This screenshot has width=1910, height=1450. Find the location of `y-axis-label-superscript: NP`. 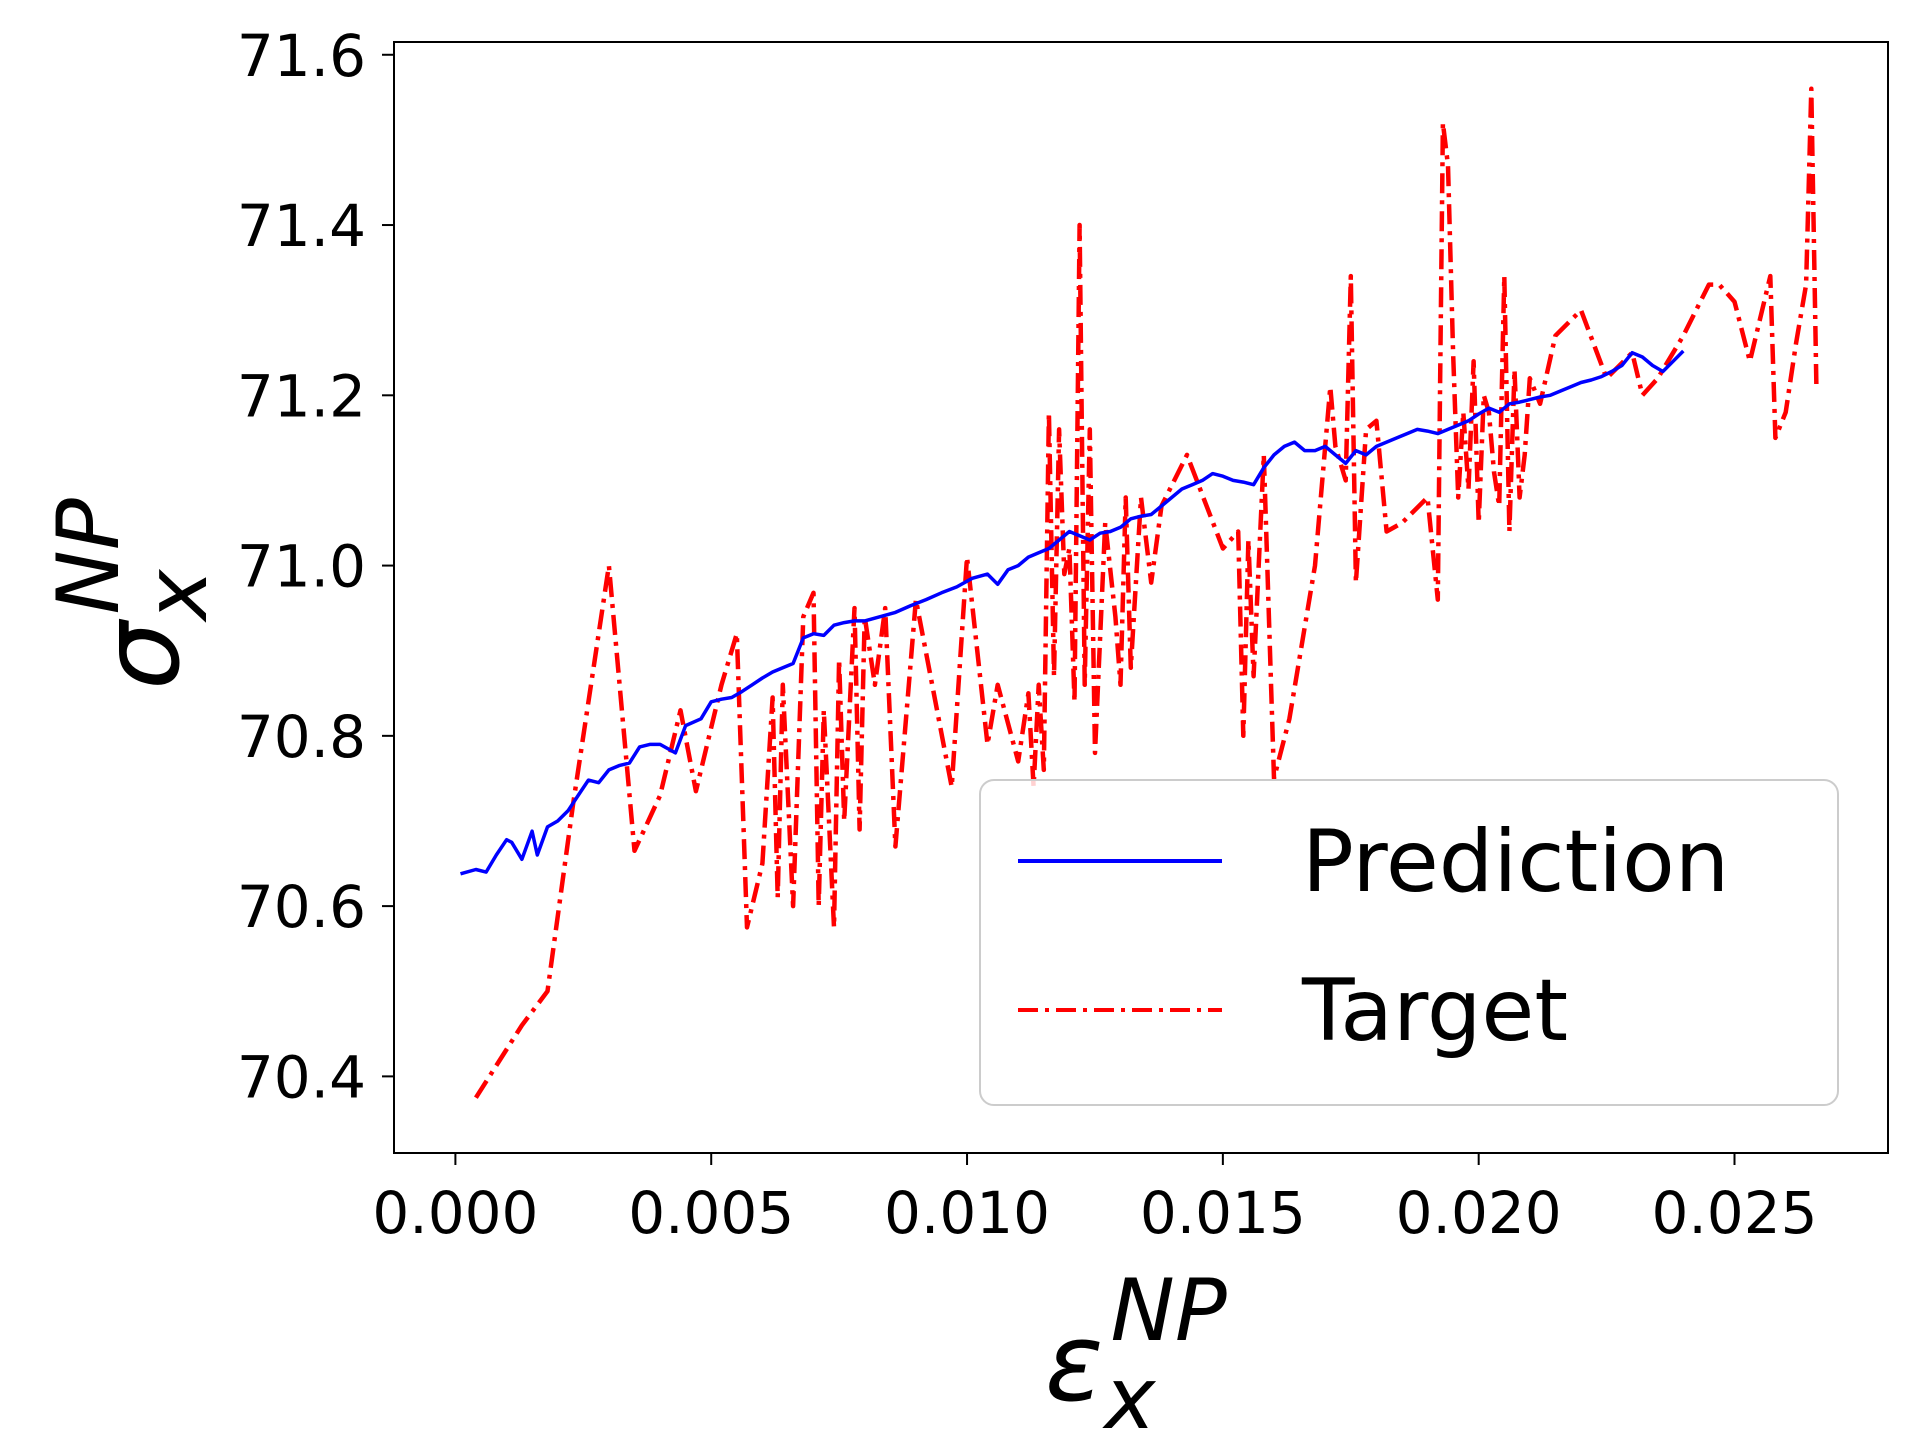

y-axis-label-superscript: NP is located at coordinates (89, 556).